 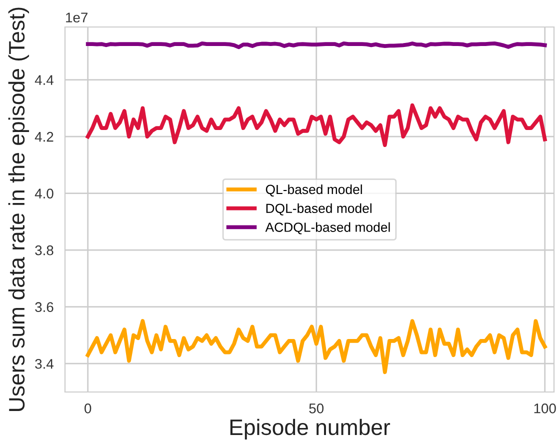 What do you see at coordinates (327, 228) in the screenshot?
I see `legend-label: ACDQL-based model` at bounding box center [327, 228].